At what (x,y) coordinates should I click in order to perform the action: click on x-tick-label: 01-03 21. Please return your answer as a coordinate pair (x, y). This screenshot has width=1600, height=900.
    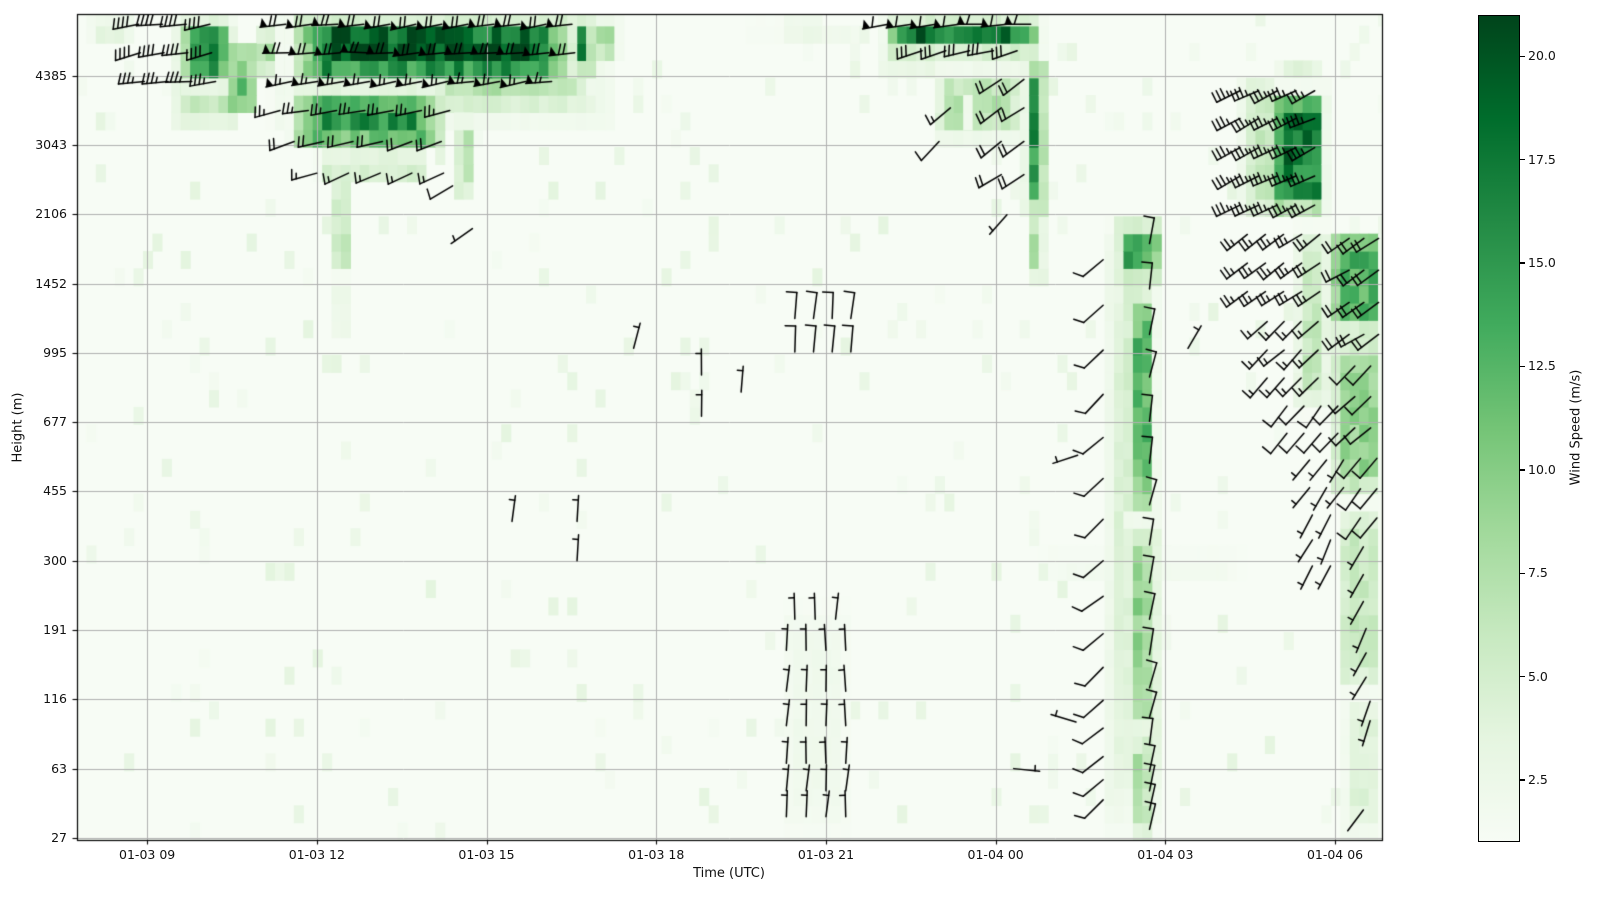
    Looking at the image, I should click on (826, 854).